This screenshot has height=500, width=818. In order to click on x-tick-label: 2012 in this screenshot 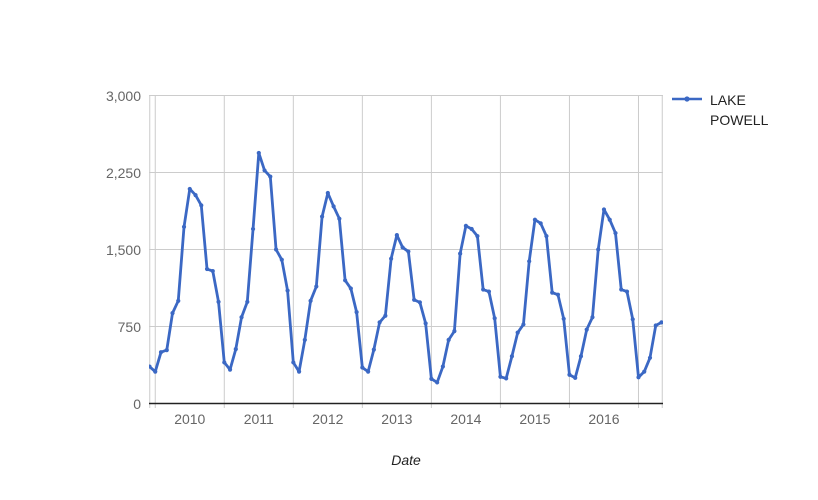, I will do `click(328, 419)`.